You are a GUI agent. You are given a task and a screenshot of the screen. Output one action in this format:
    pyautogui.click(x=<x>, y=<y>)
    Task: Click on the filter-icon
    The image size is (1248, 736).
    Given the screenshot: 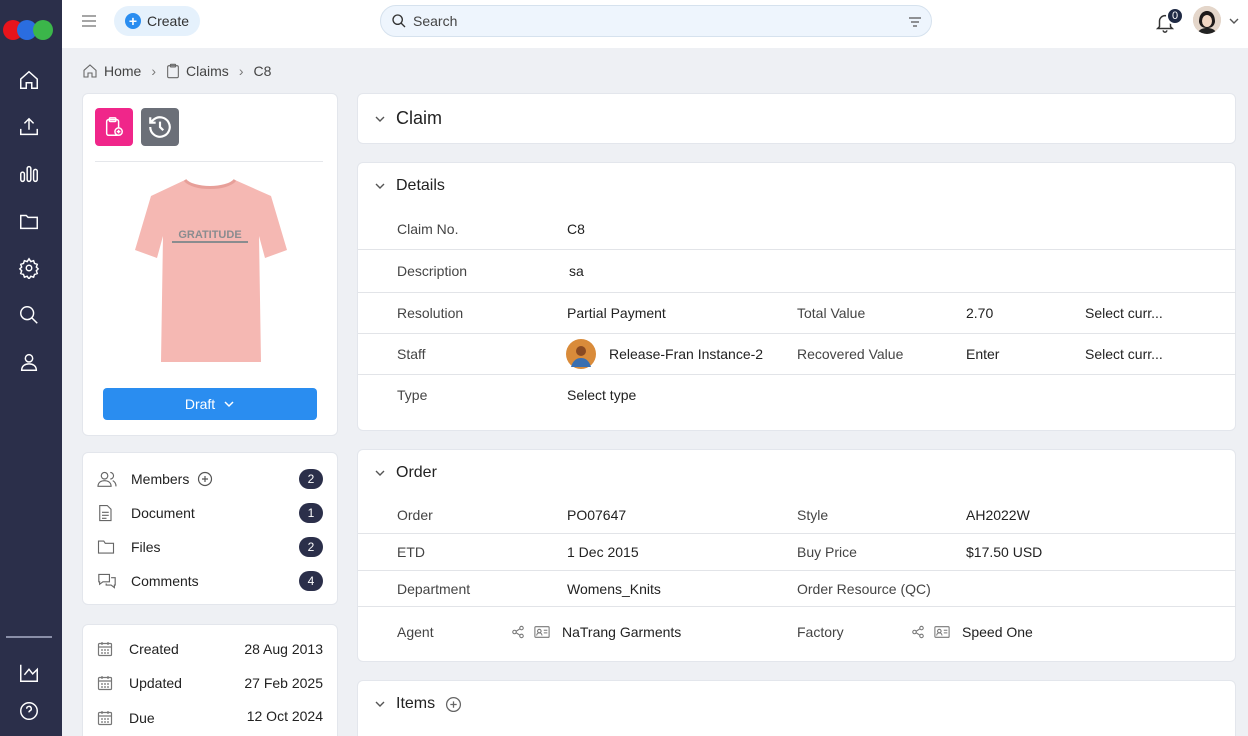 What is the action you would take?
    pyautogui.click(x=915, y=22)
    